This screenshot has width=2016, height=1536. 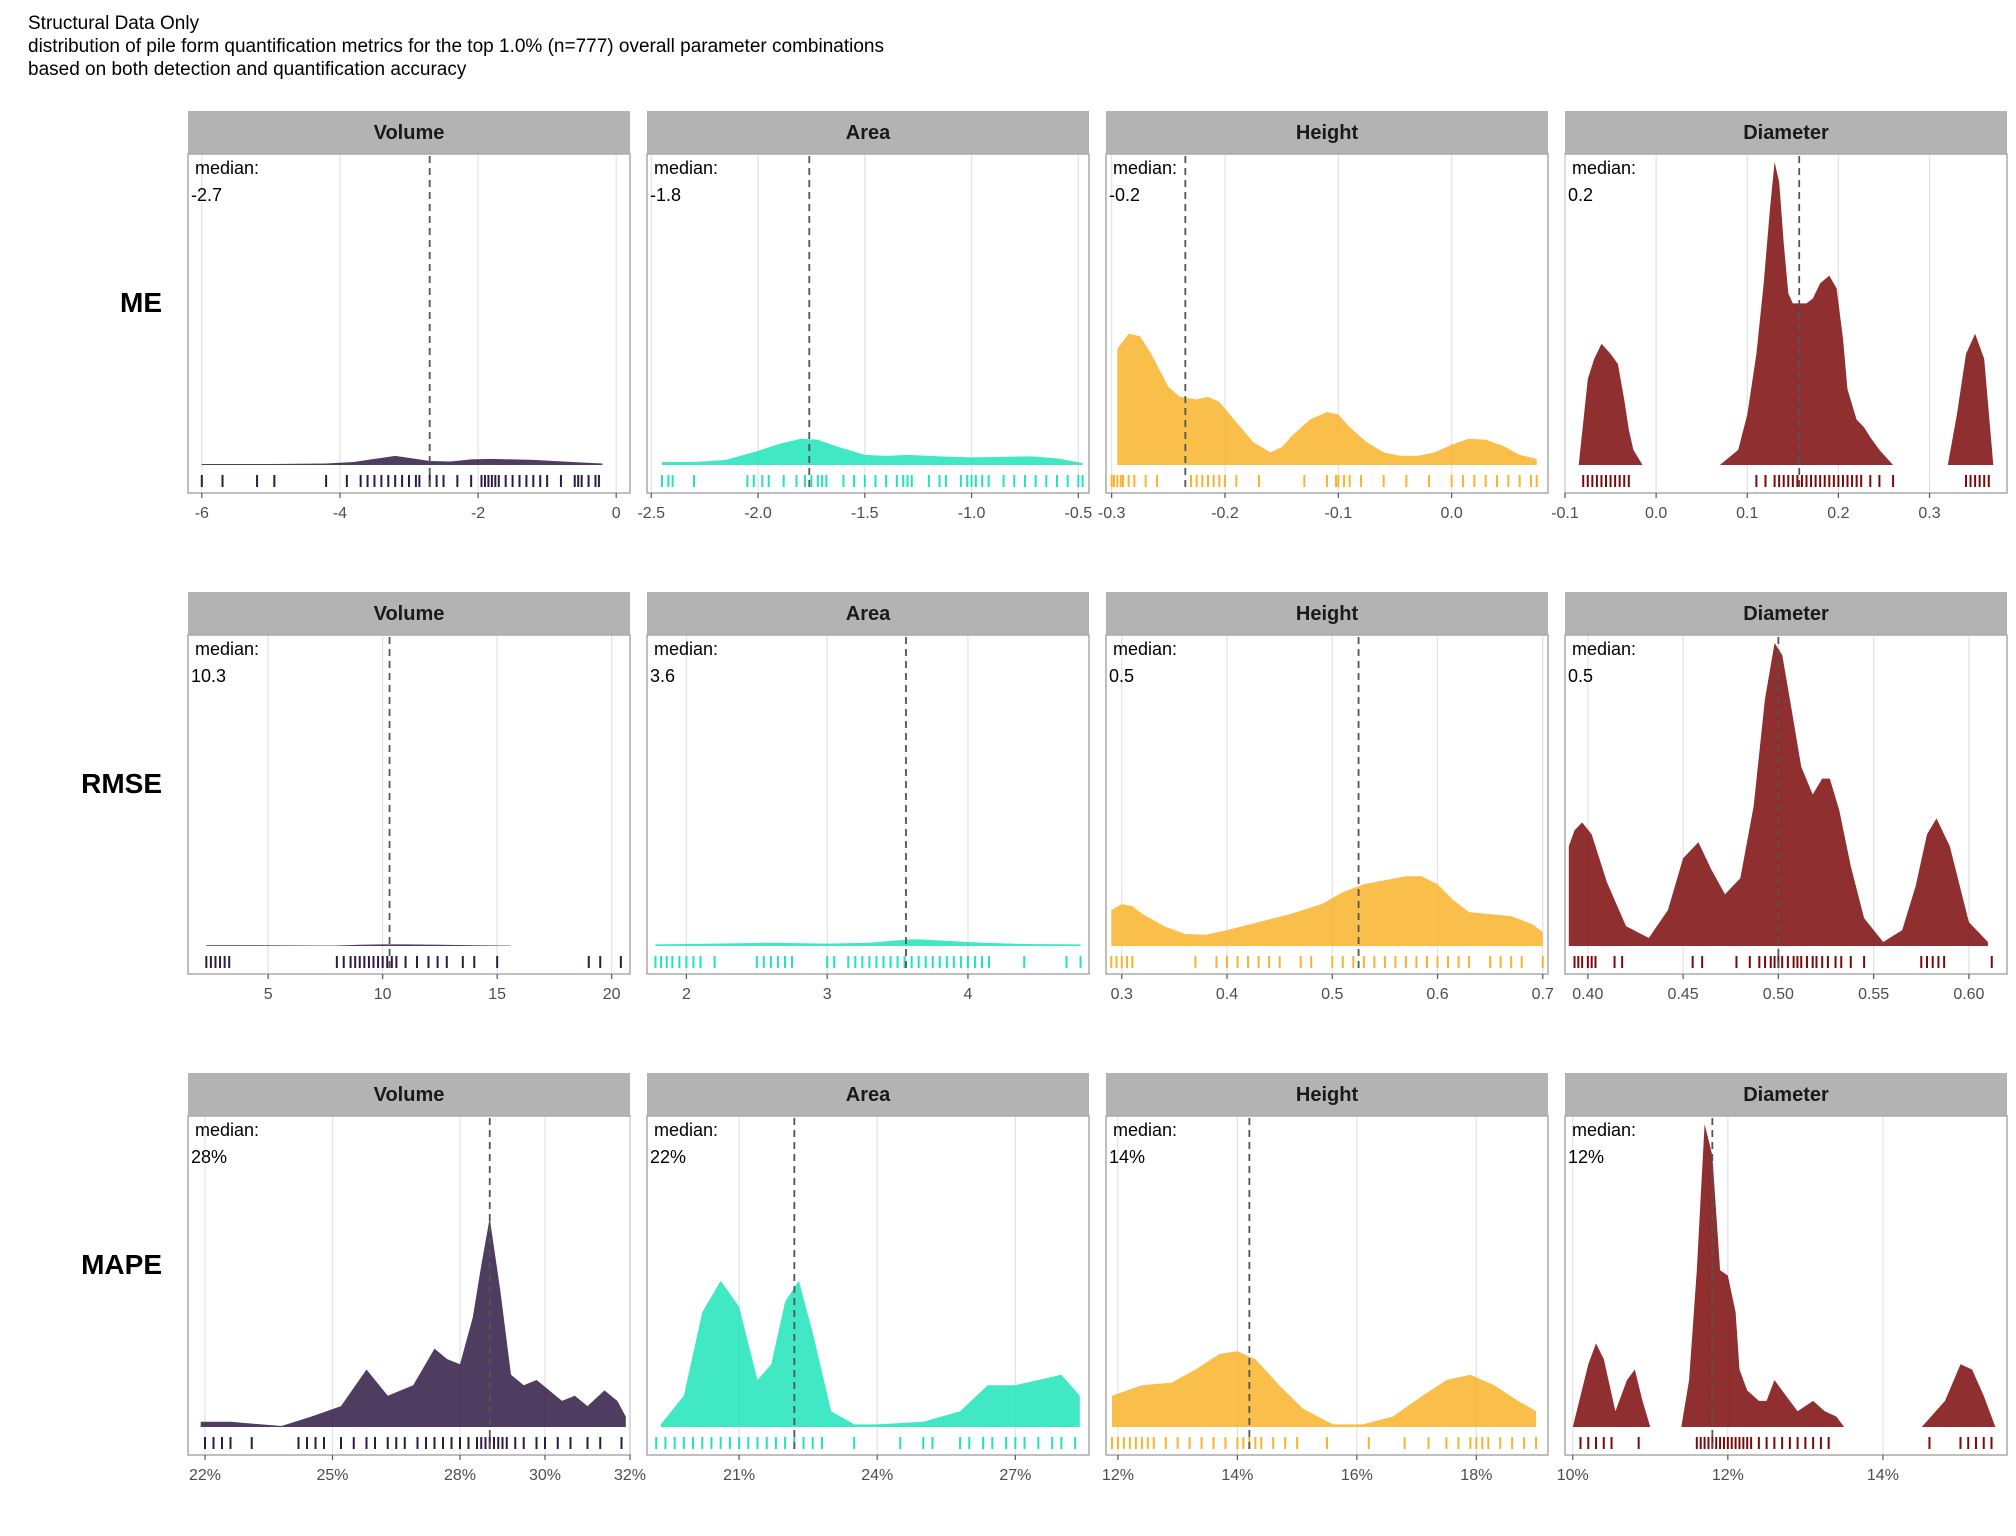 I want to click on tick-label-me-diameter-2: 0.1, so click(x=1747, y=513).